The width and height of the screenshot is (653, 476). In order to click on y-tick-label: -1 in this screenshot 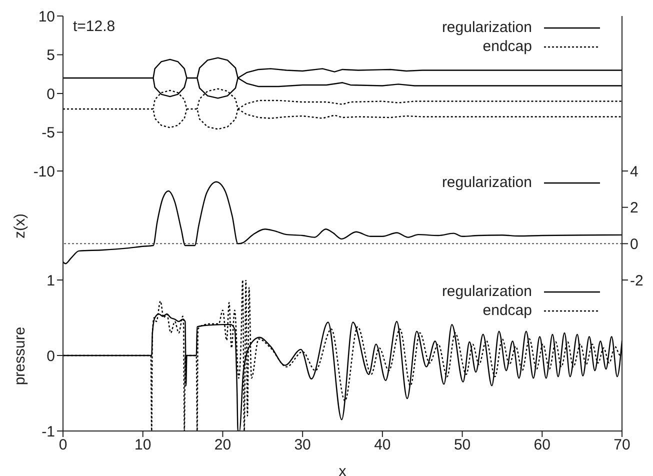, I will do `click(48, 431)`.